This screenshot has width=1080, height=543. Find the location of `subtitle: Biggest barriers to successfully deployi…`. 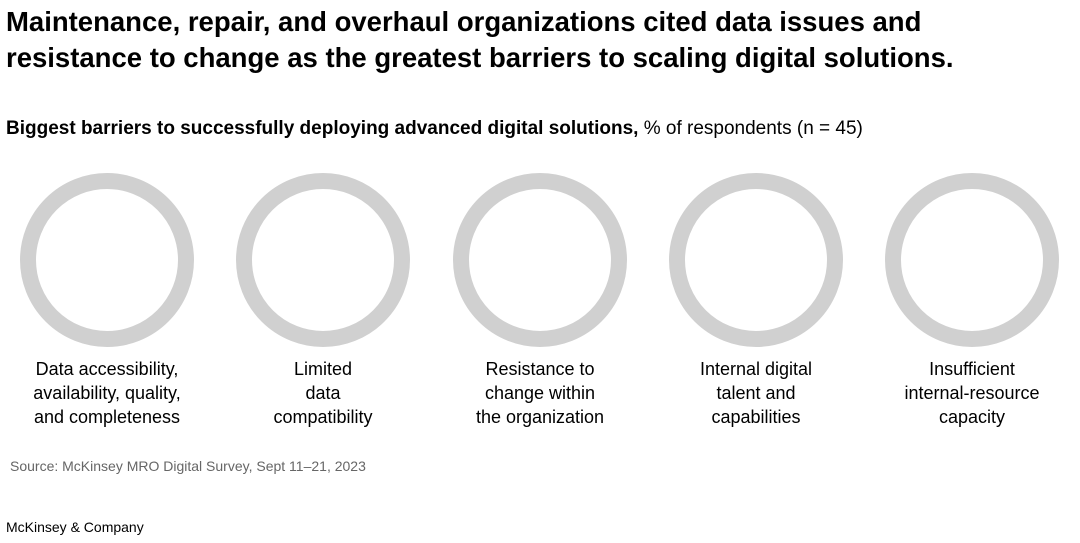

subtitle: Biggest barriers to successfully deployi… is located at coordinates (322, 128).